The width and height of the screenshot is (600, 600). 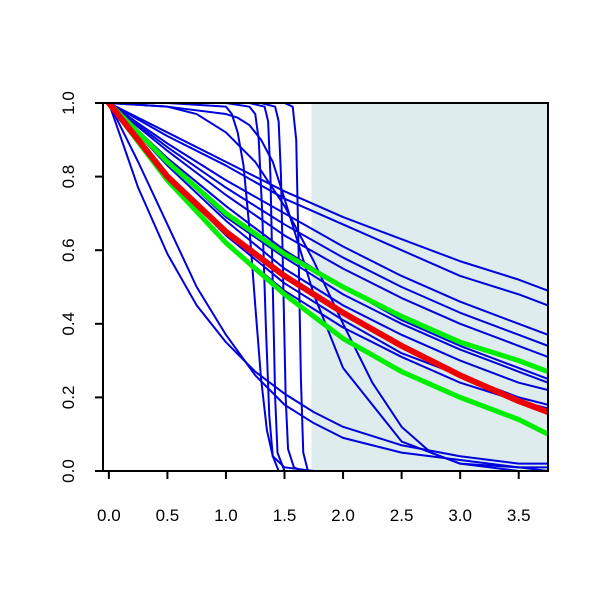 What do you see at coordinates (68, 471) in the screenshot?
I see `y-tick-label-0: 0.0` at bounding box center [68, 471].